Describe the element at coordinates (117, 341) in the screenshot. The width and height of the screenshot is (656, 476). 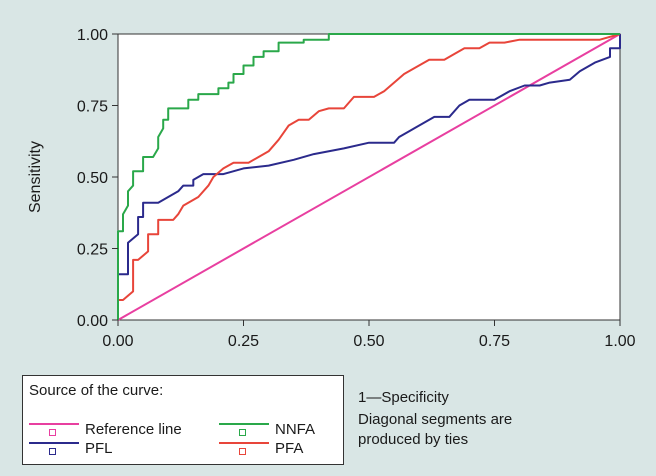
I see `x-tick-label: 0.00` at that location.